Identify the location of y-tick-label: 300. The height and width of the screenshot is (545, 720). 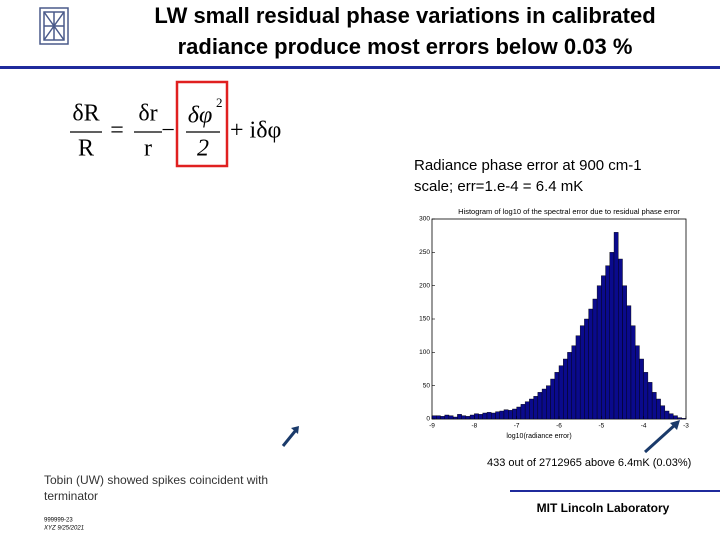
(424, 219).